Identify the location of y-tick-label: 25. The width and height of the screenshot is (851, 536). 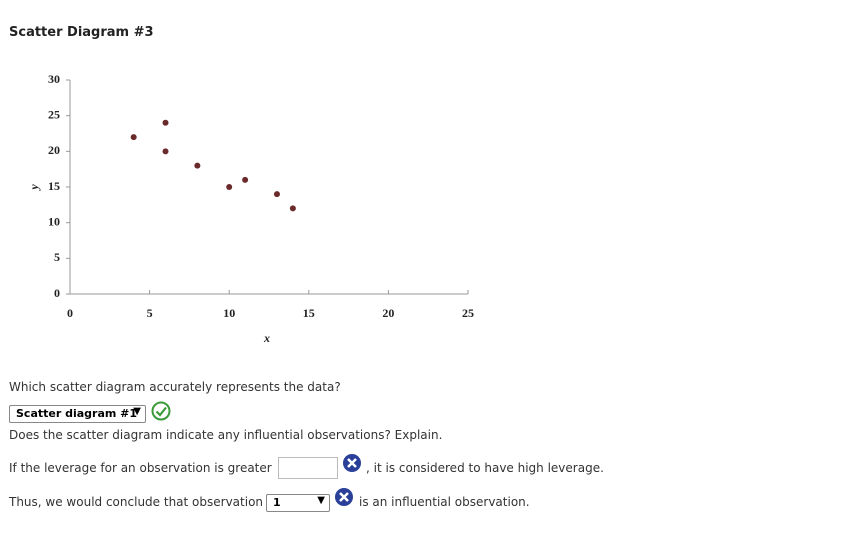
(54, 114).